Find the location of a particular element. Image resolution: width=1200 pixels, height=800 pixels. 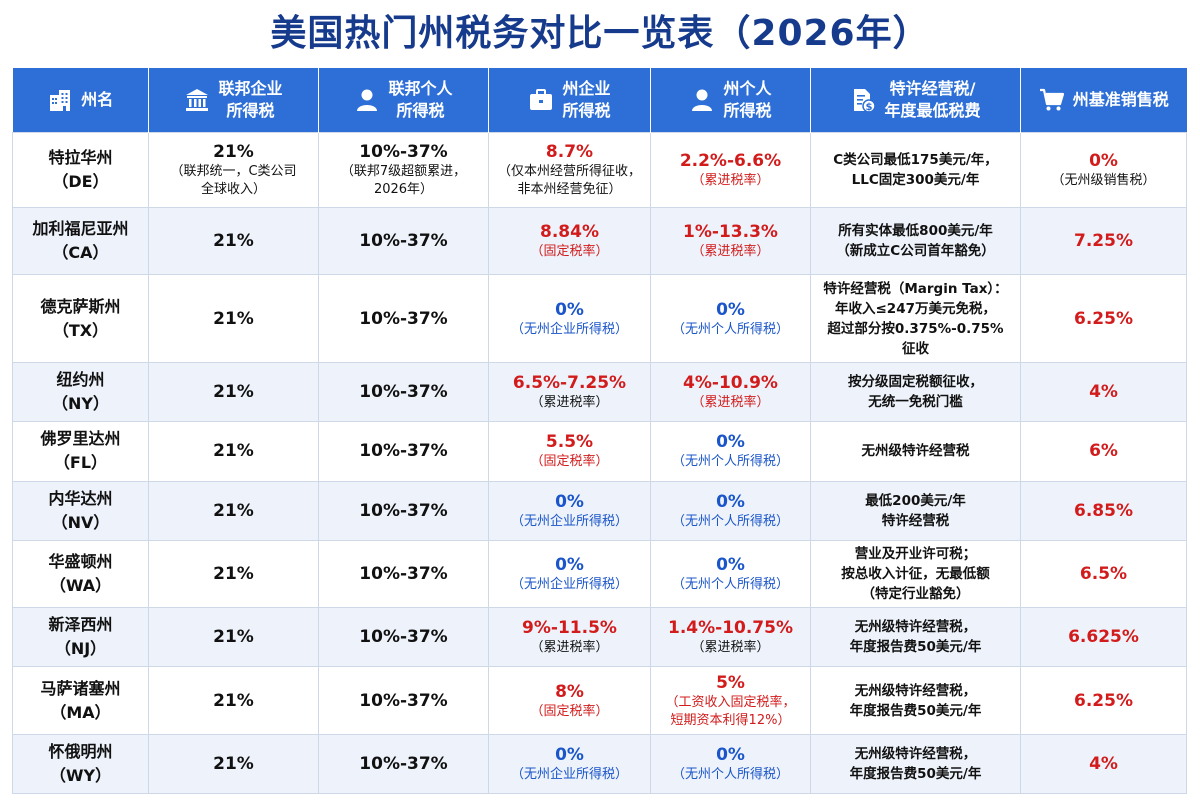

state-name: 马萨诸塞州 （MA） is located at coordinates (80, 700).